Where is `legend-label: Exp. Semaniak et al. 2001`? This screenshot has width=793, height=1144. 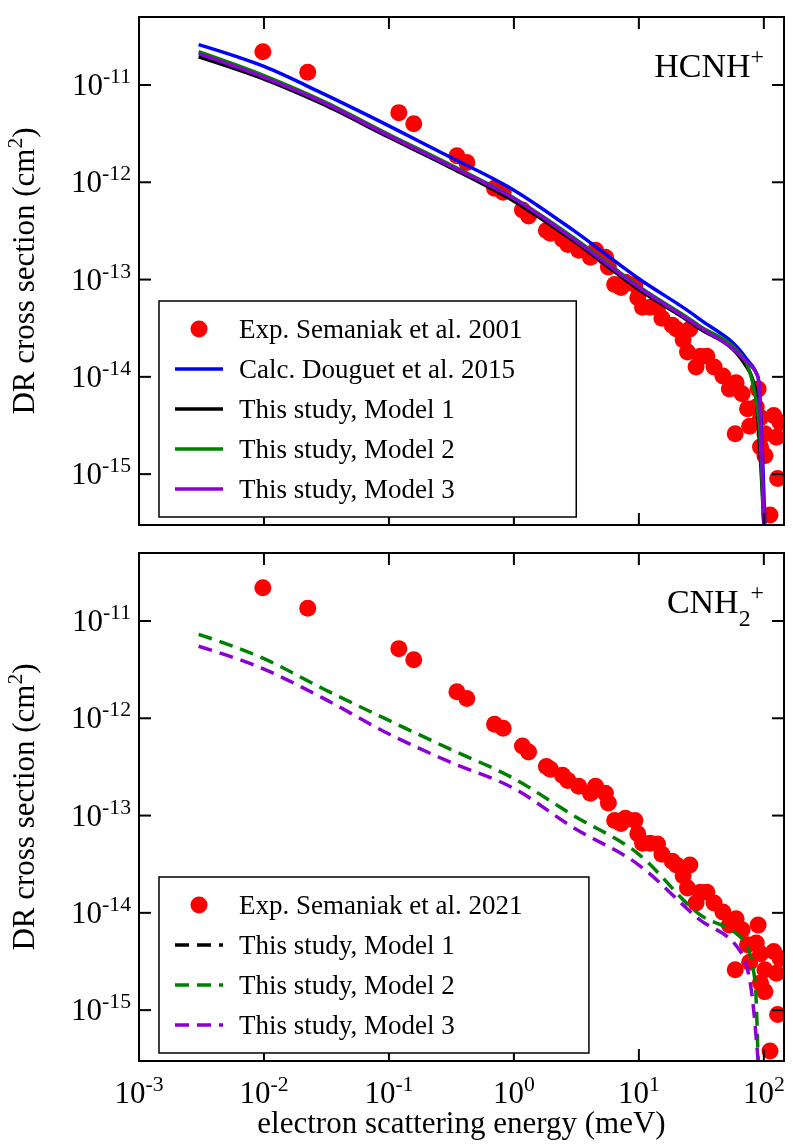 legend-label: Exp. Semaniak et al. 2001 is located at coordinates (381, 329).